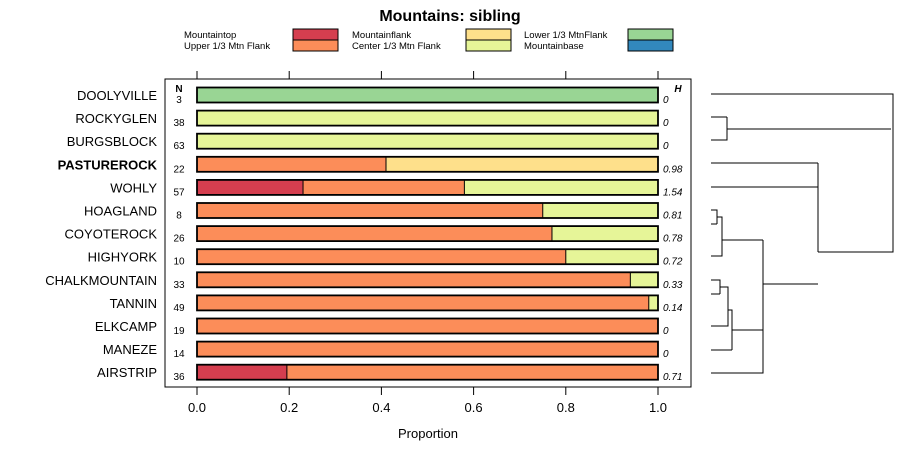 The width and height of the screenshot is (900, 460). I want to click on row-label: TANNIN, so click(133, 303).